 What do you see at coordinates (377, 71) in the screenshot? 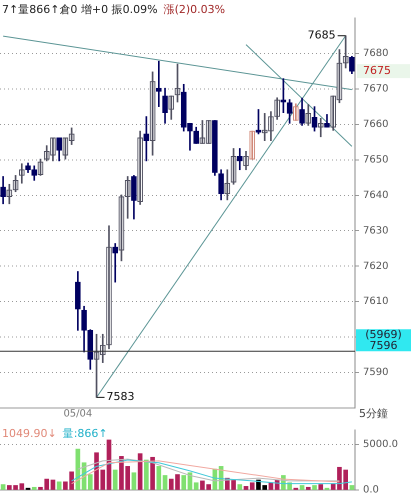
I see `text: 7675` at bounding box center [377, 71].